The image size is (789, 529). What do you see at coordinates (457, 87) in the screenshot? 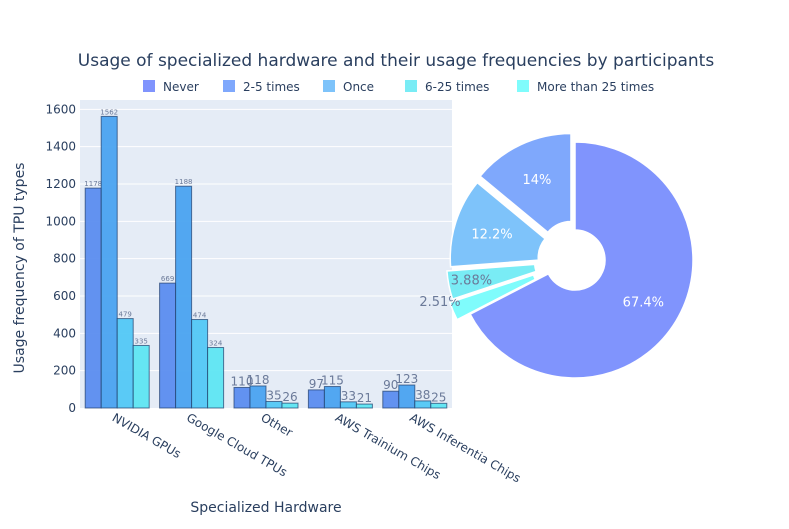
I see `legend-label: 6-25 times` at bounding box center [457, 87].